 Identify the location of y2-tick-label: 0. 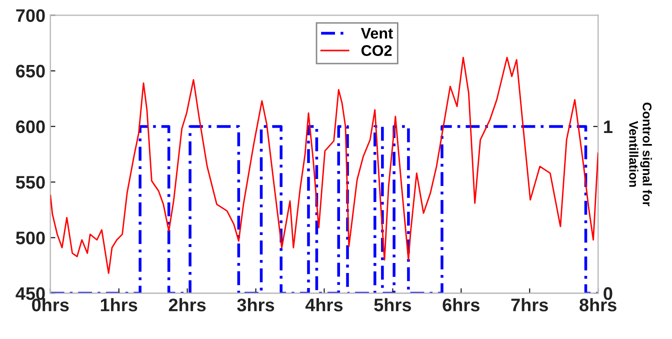
(608, 293).